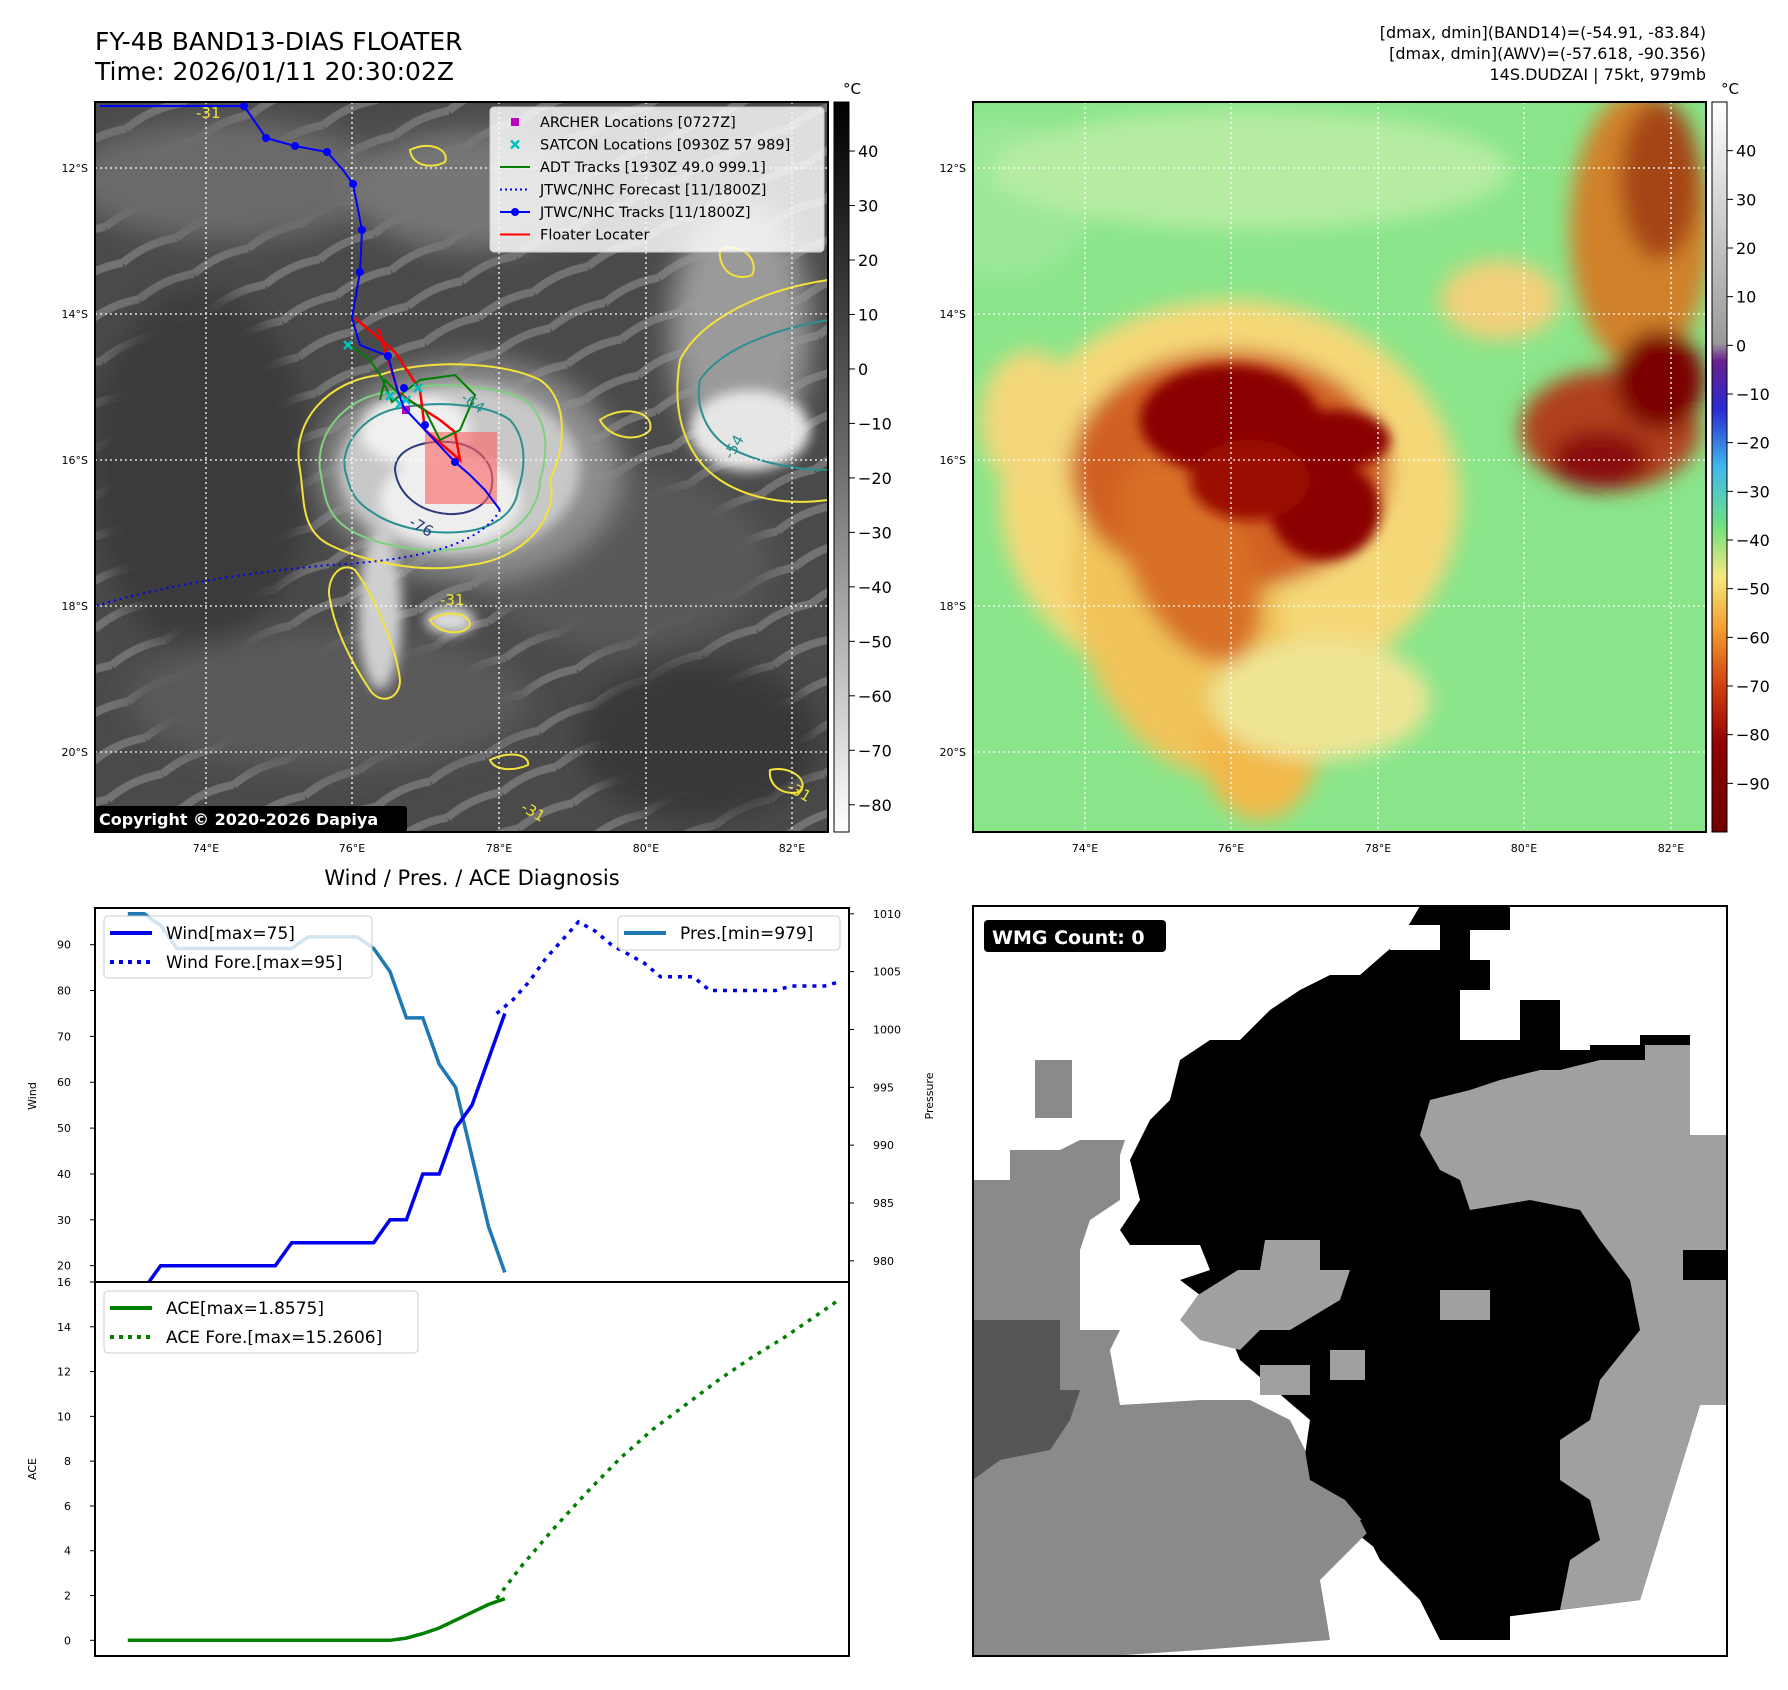  I want to click on ace-ytick-label: 16, so click(64, 1282).